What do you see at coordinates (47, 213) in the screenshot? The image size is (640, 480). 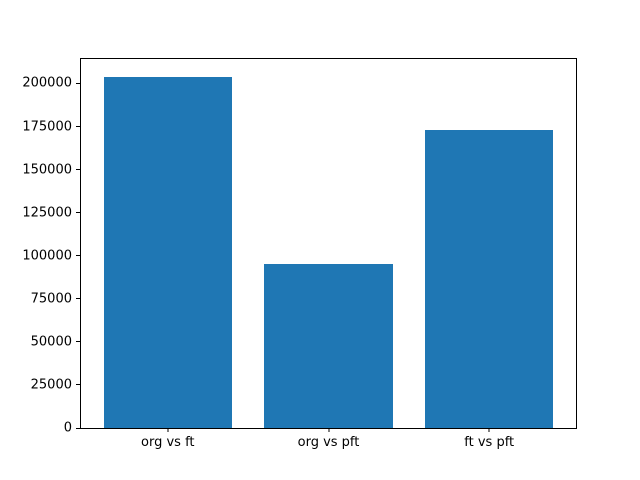 I see `y-tick-label: 125000` at bounding box center [47, 213].